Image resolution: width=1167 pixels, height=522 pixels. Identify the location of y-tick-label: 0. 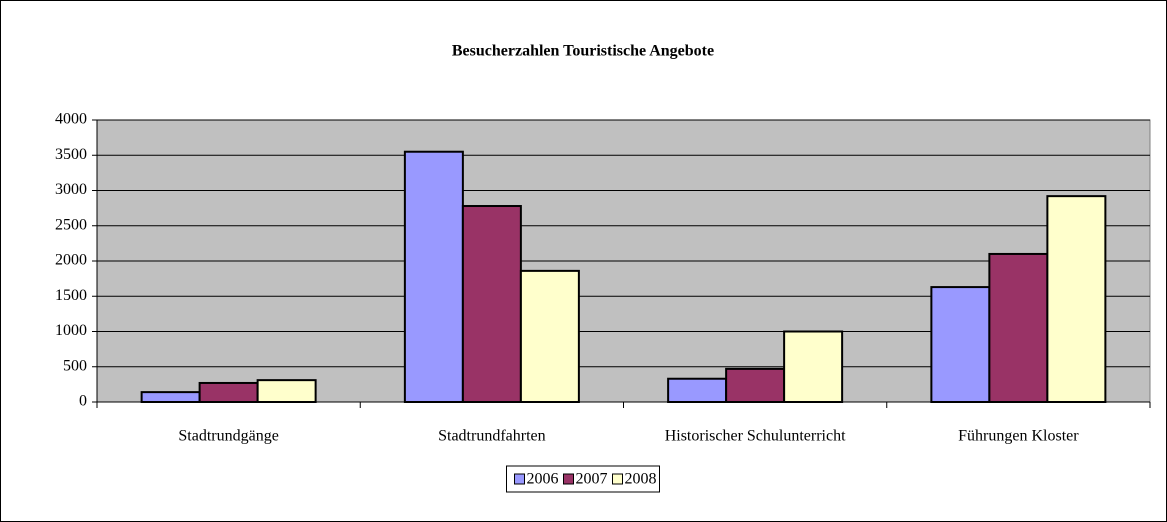
(83, 401).